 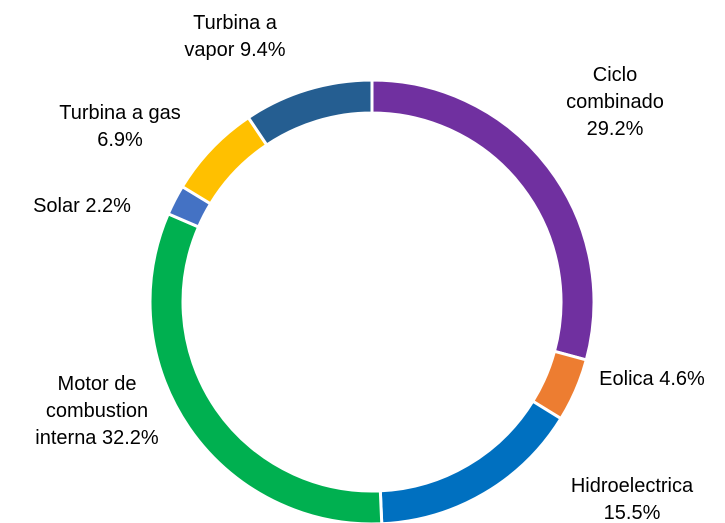 What do you see at coordinates (632, 486) in the screenshot?
I see `category-name: Hidroelectrica` at bounding box center [632, 486].